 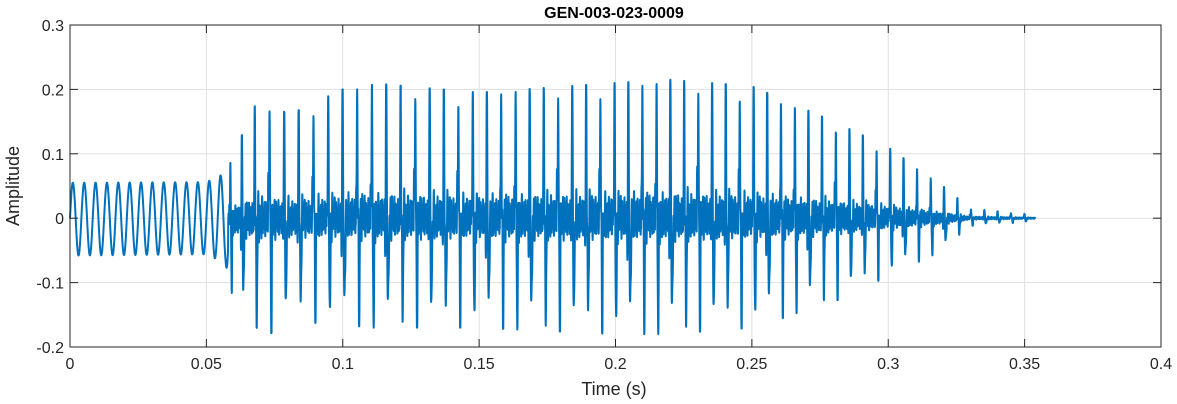 What do you see at coordinates (53, 90) in the screenshot?
I see `y-tick-label: 0.2` at bounding box center [53, 90].